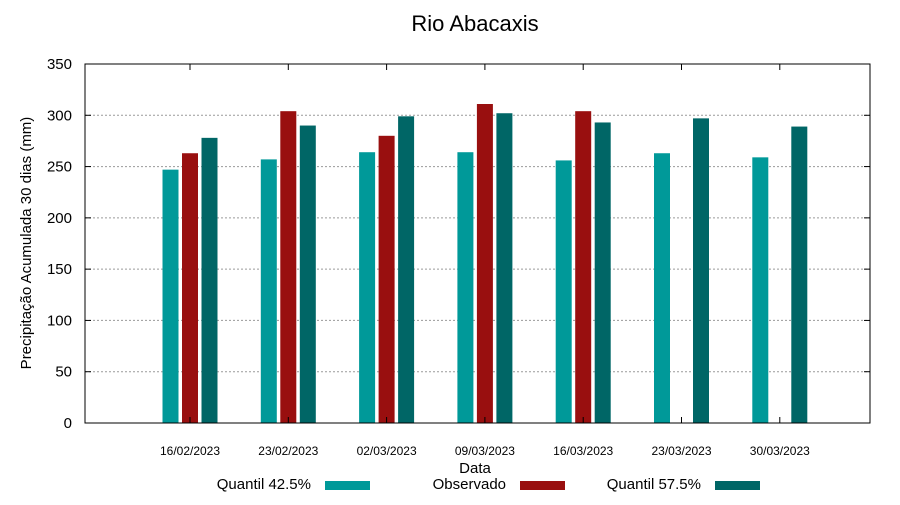 The height and width of the screenshot is (505, 900). What do you see at coordinates (474, 23) in the screenshot?
I see `chart-title: Rio Abacaxis` at bounding box center [474, 23].